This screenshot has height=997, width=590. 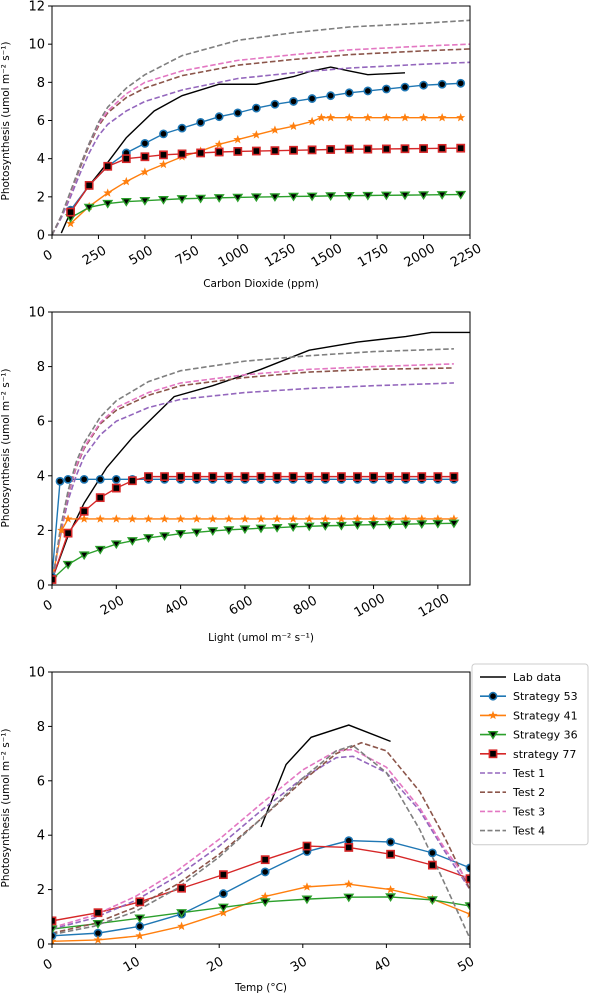 I want to click on x-tick-label: 500, so click(x=141, y=255).